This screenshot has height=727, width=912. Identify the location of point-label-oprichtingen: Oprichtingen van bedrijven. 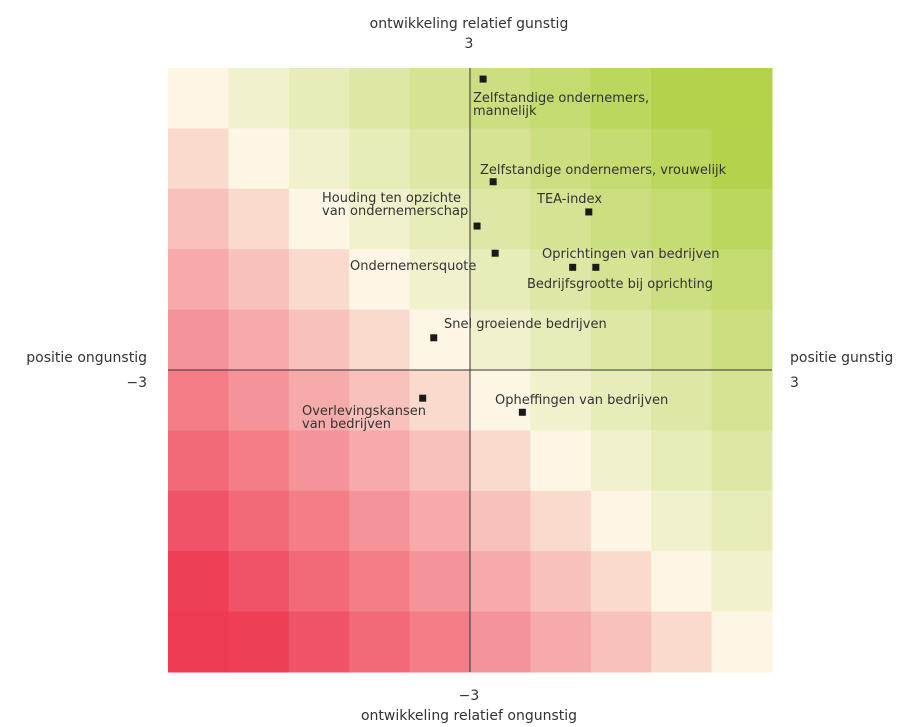
(631, 254).